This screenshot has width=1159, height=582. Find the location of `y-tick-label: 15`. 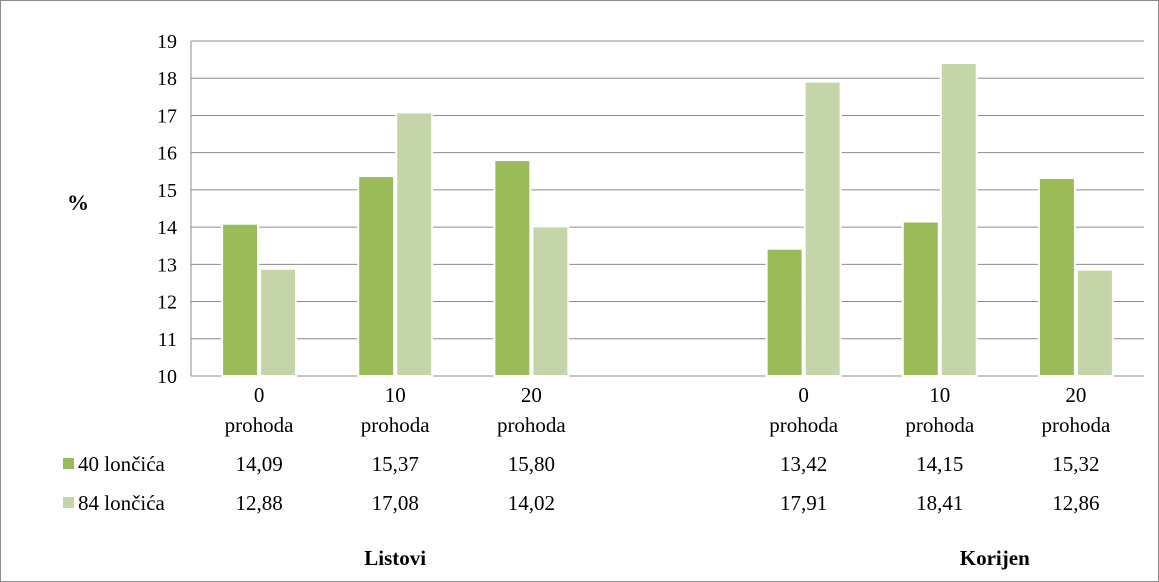

y-tick-label: 15 is located at coordinates (167, 191).